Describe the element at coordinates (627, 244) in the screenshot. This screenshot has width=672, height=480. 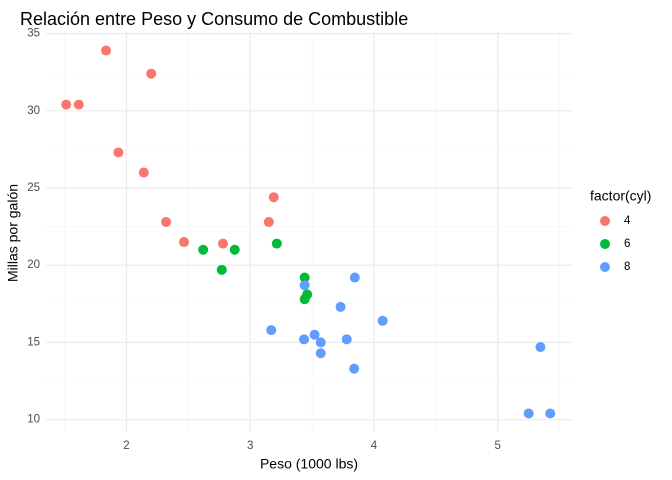
I see `legend-label: 6` at that location.